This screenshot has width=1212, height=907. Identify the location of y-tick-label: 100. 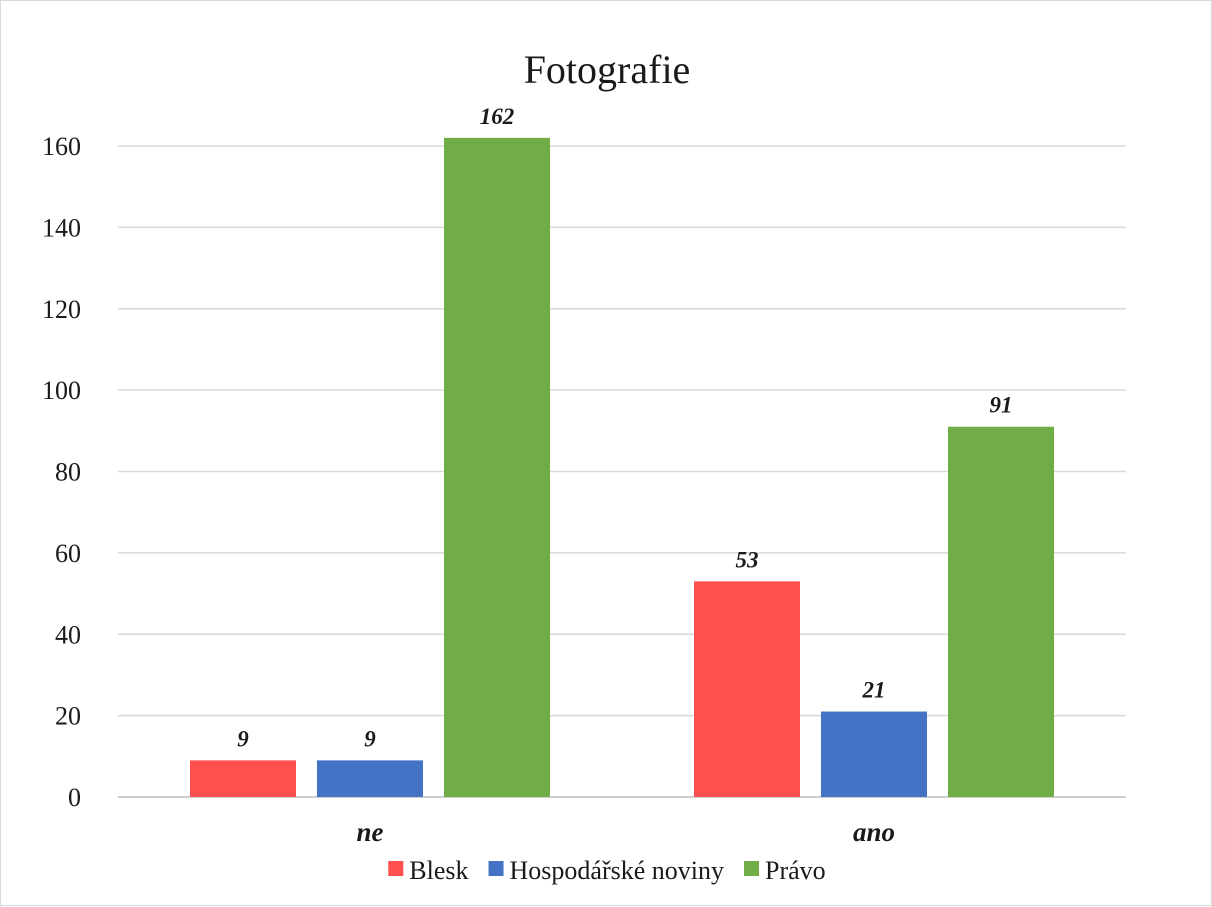
(61, 390).